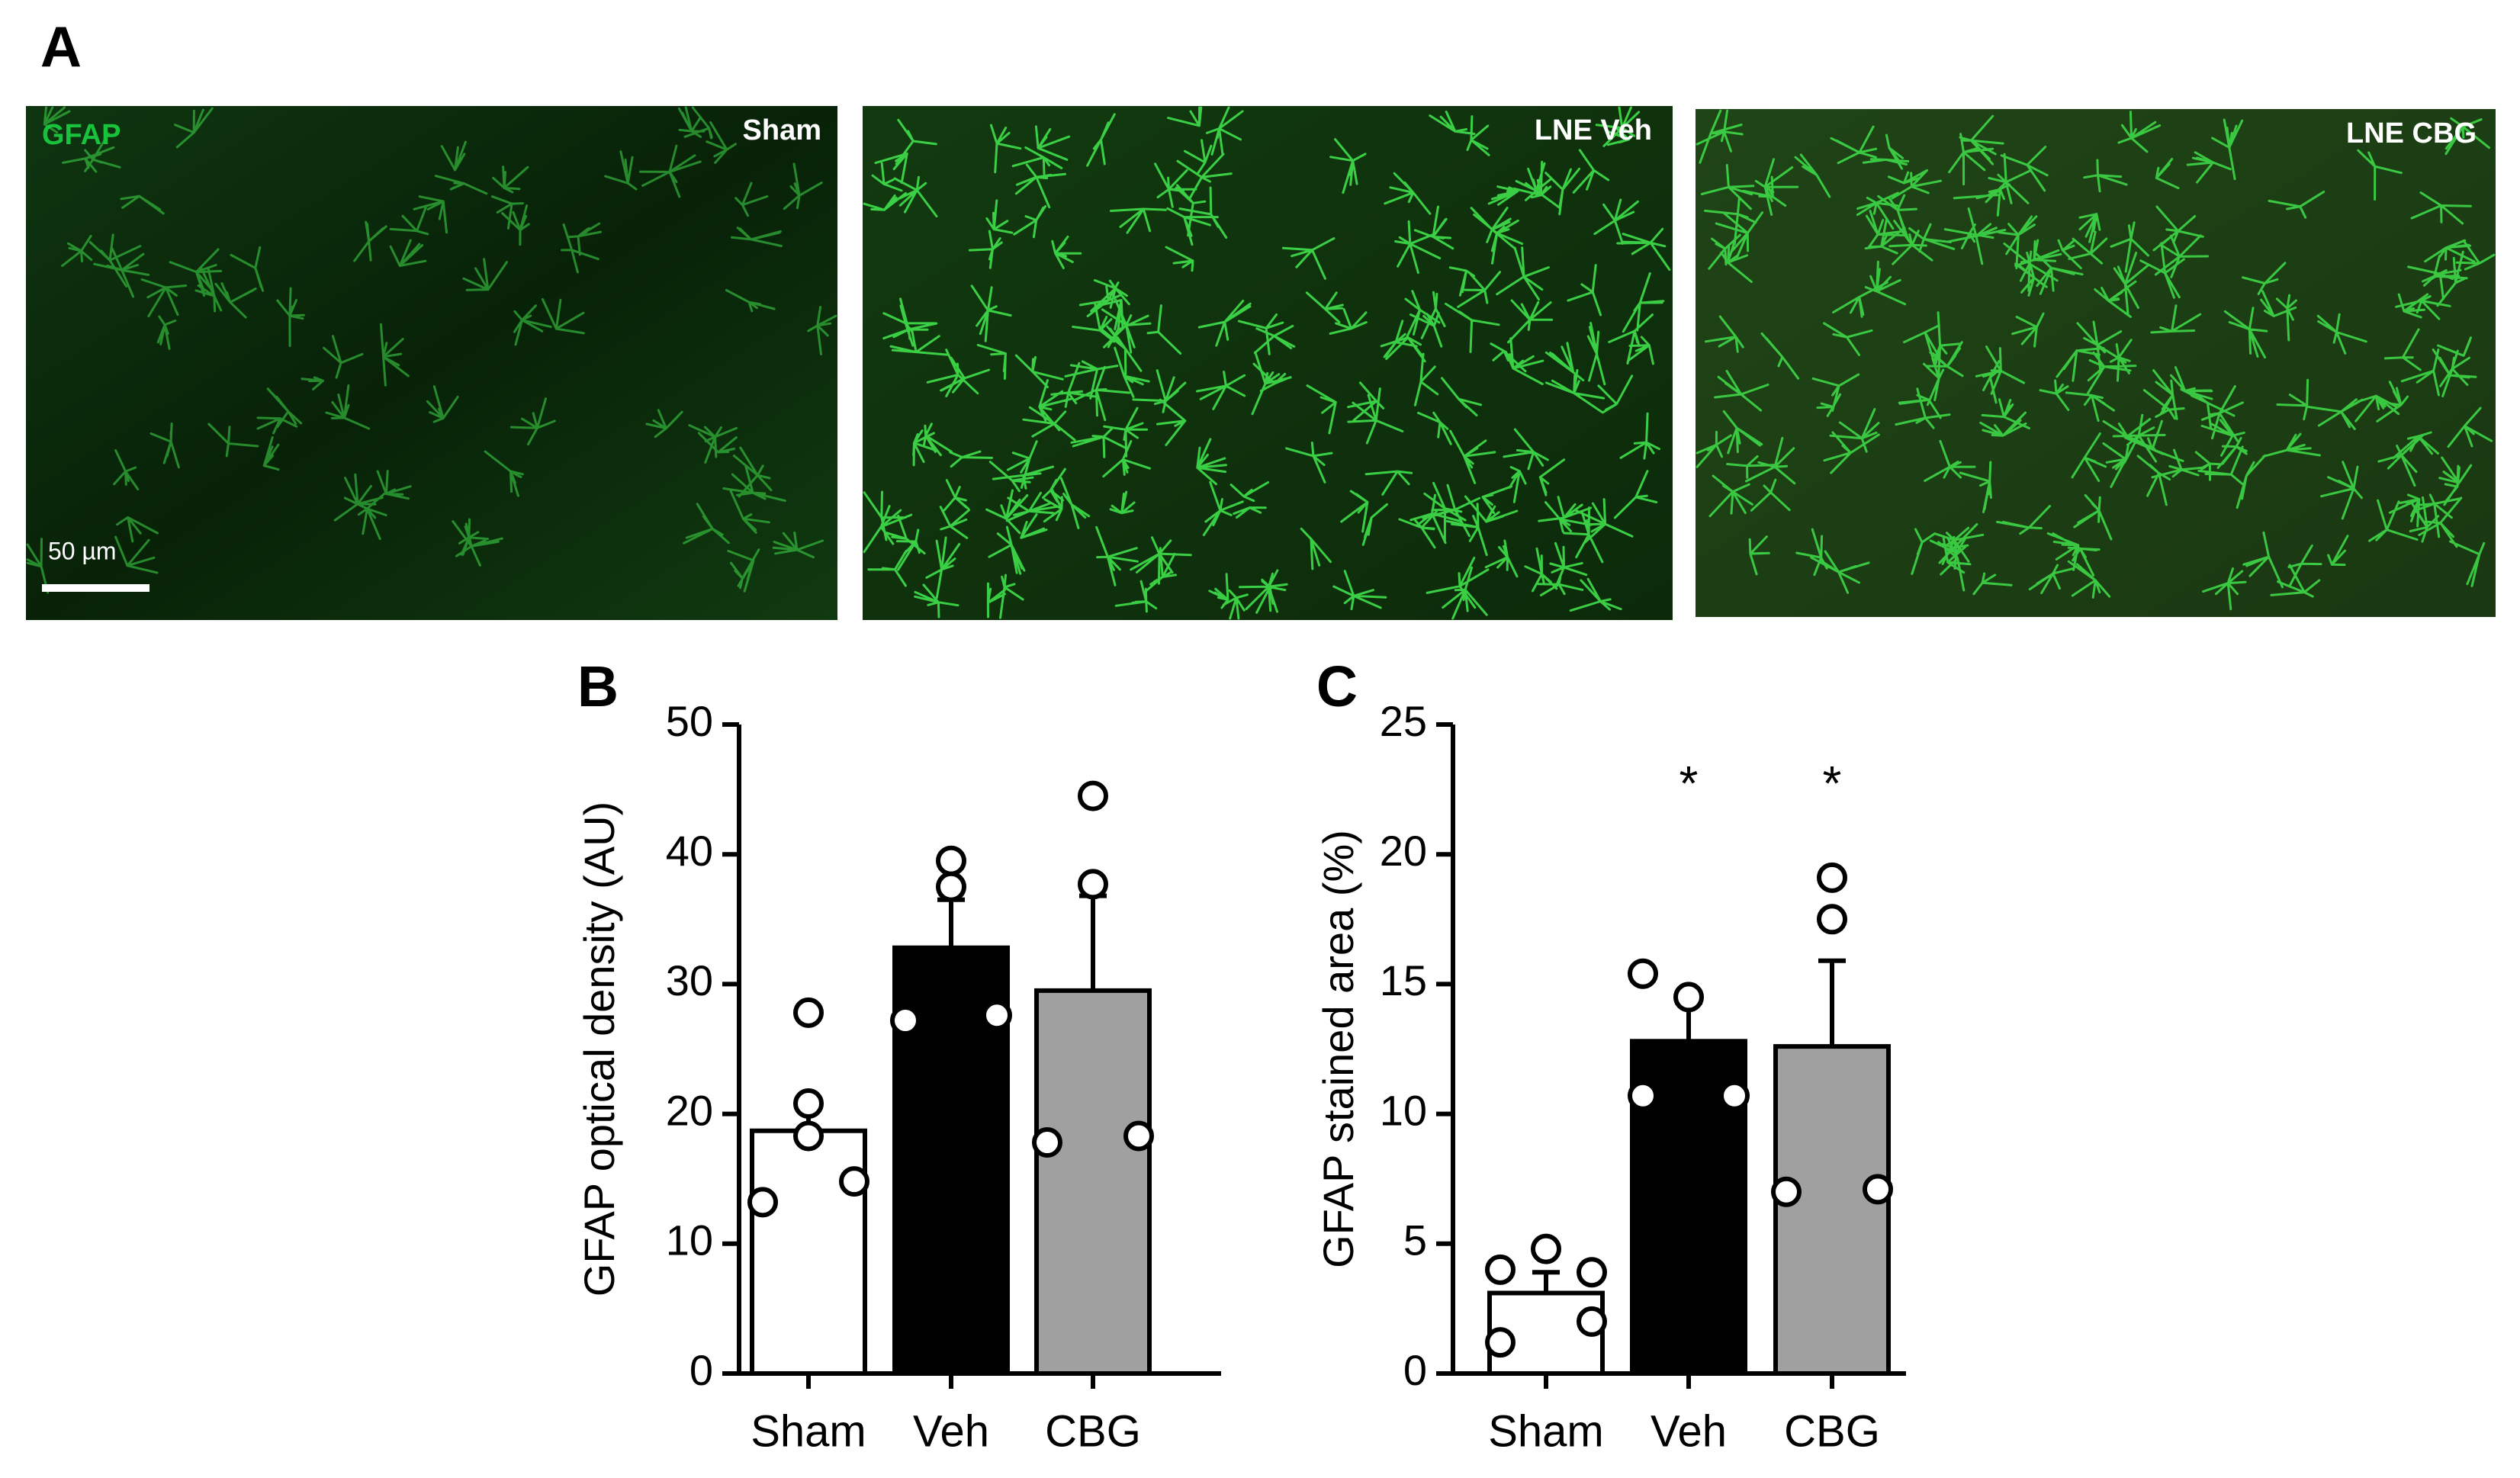 This screenshot has width=2520, height=1478. What do you see at coordinates (1337, 686) in the screenshot?
I see `panel-label: C` at bounding box center [1337, 686].